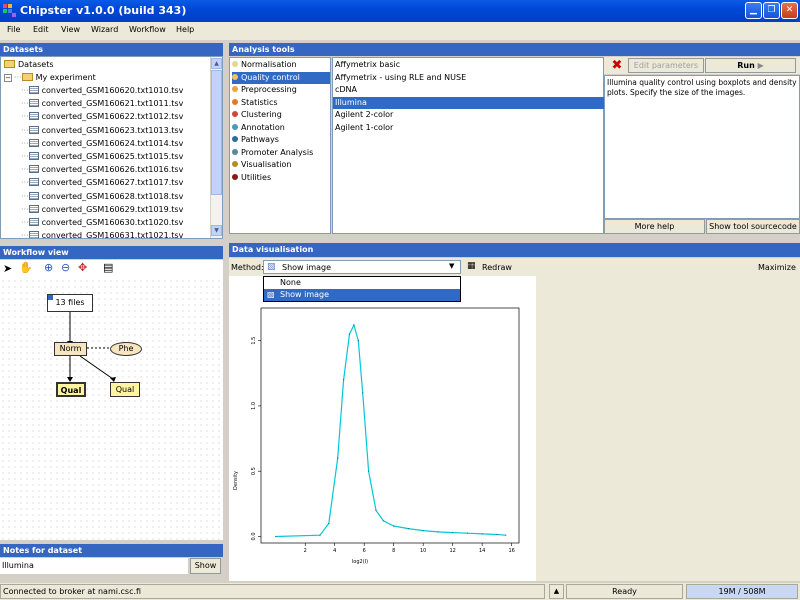 The width and height of the screenshot is (800, 600). What do you see at coordinates (112, 104) in the screenshot?
I see `dataset-file-name: converted_GSM160621.txt1011.tsv` at bounding box center [112, 104].